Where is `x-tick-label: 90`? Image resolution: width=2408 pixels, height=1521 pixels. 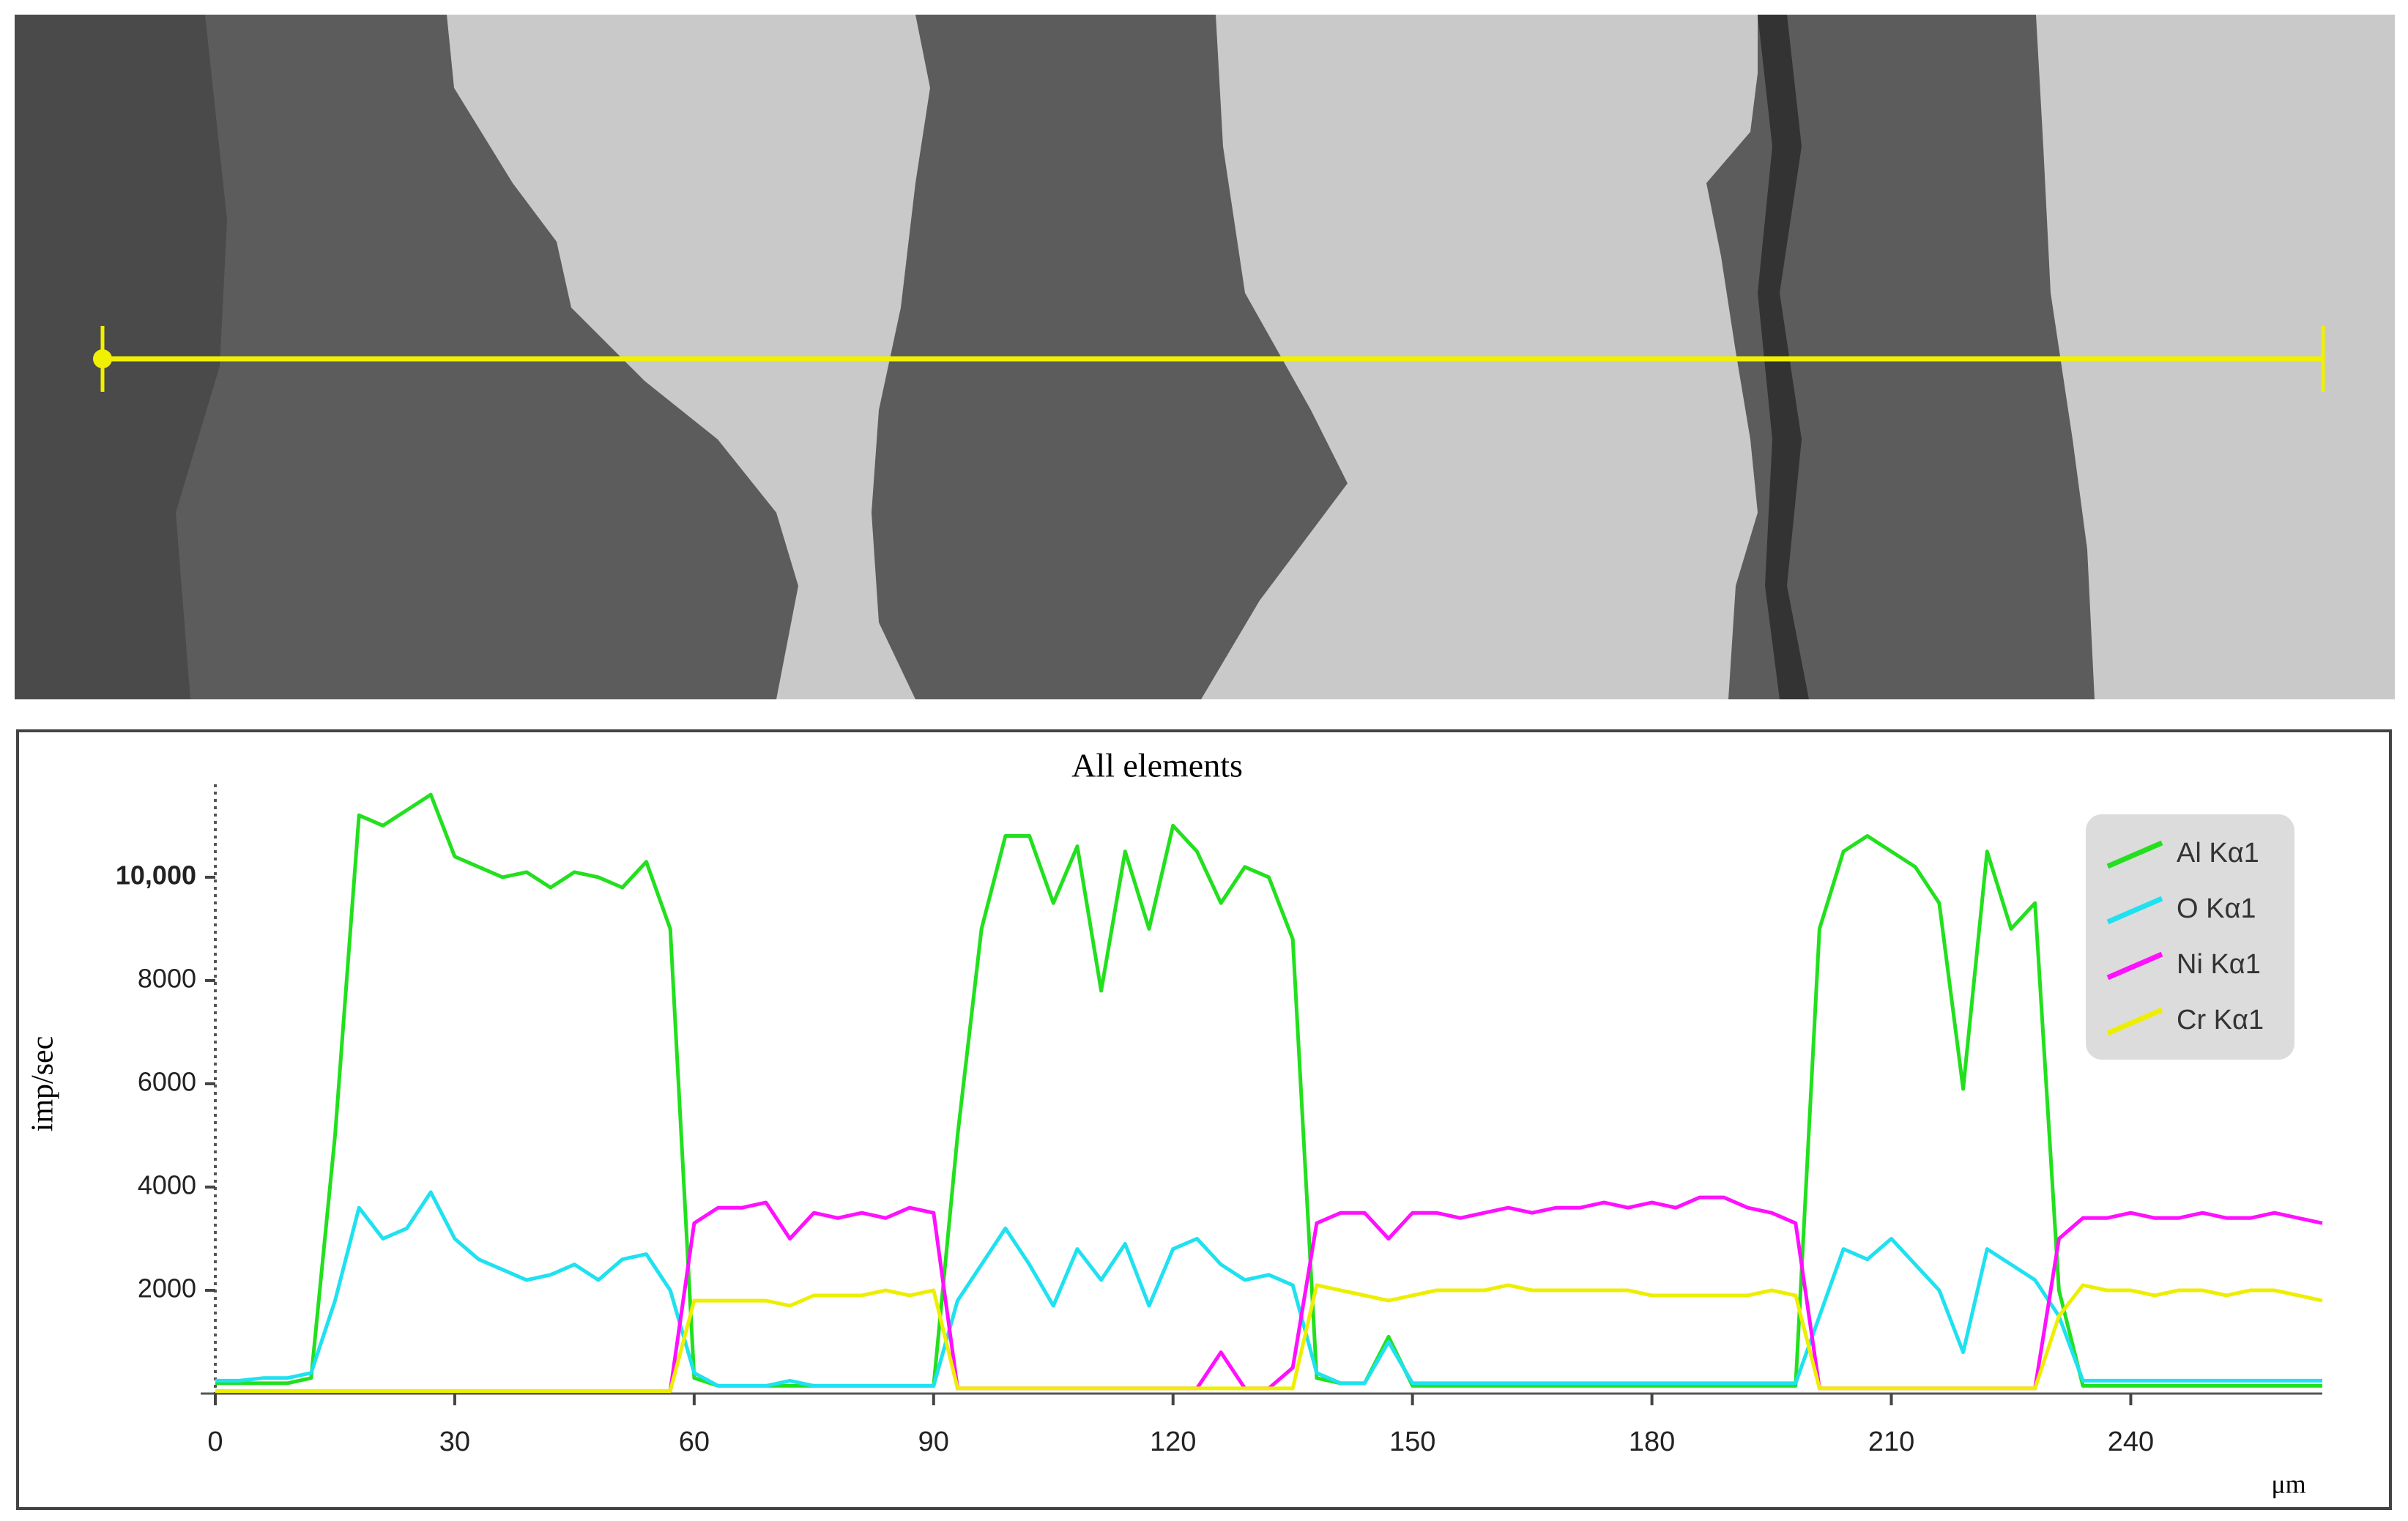
x-tick-label: 90 is located at coordinates (933, 1442).